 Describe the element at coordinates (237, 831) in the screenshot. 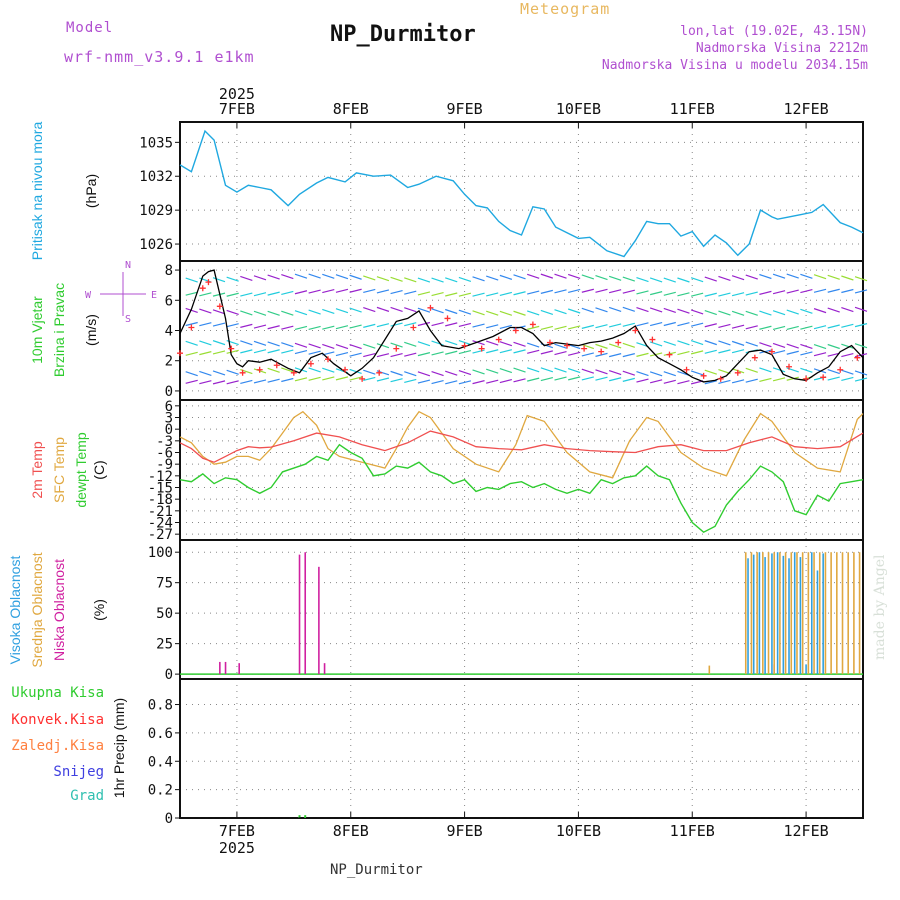

I see `date-label-bottom: 7FEB` at that location.